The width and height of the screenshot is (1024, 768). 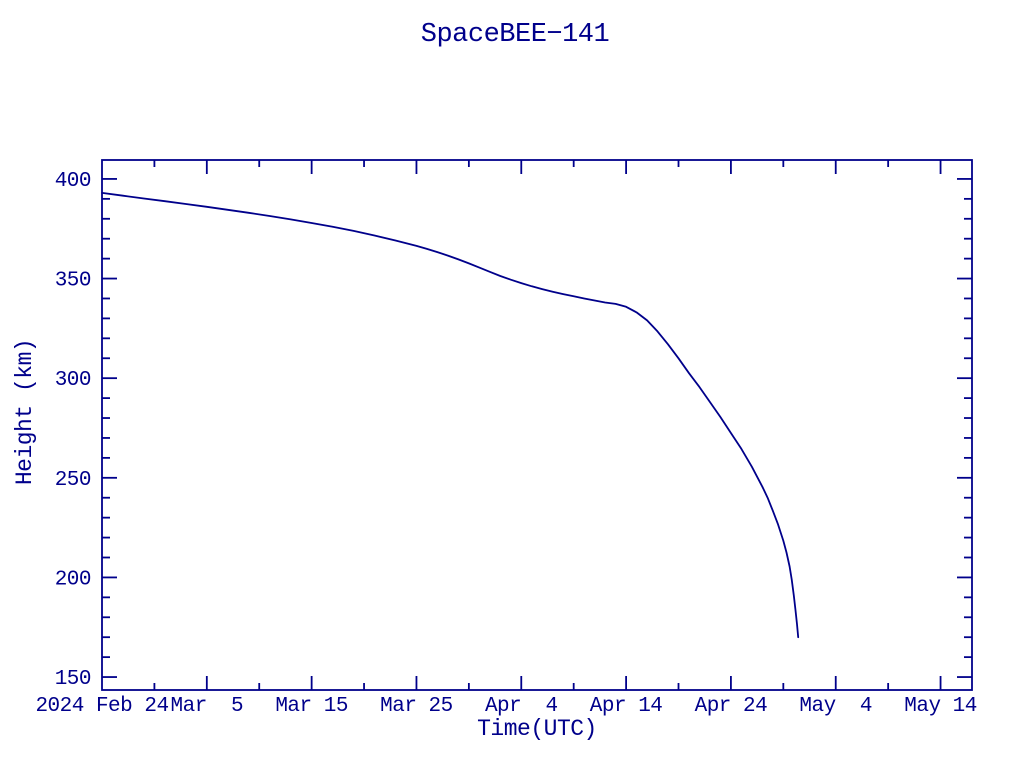 I want to click on y-tick-label: 400, so click(x=73, y=181).